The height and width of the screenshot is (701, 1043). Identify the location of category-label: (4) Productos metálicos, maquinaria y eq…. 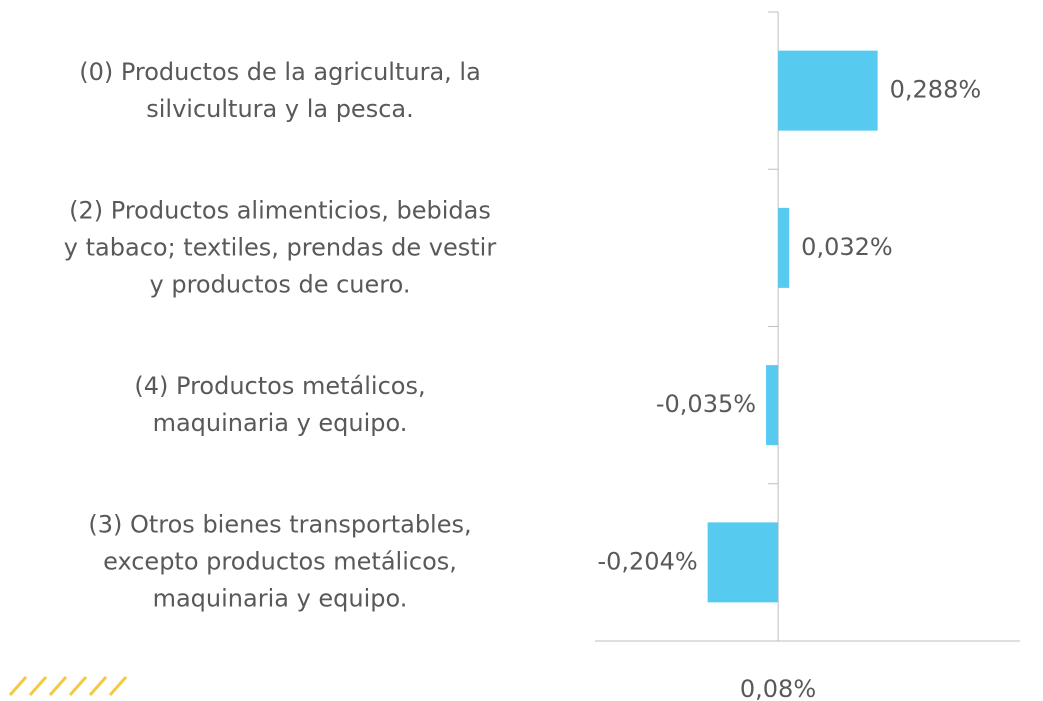
(280, 405).